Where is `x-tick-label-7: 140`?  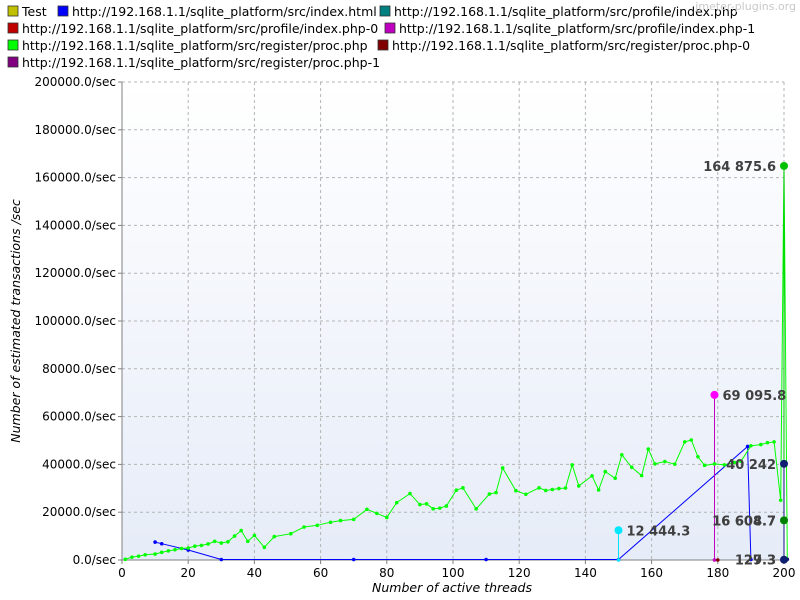
x-tick-label-7: 140 is located at coordinates (585, 573).